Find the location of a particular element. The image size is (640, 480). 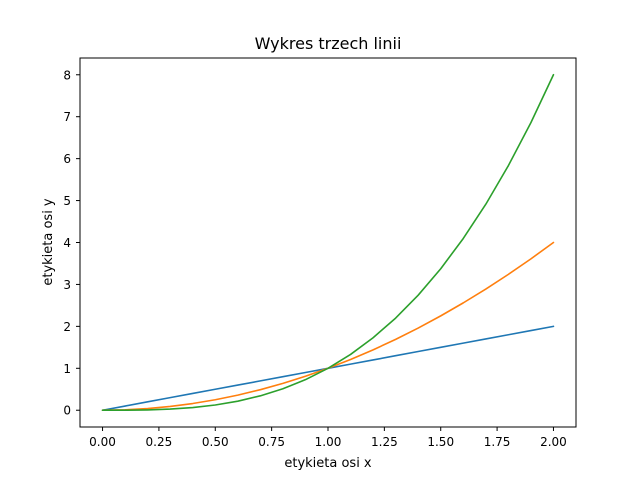

y-tick-label: 5 is located at coordinates (67, 201).